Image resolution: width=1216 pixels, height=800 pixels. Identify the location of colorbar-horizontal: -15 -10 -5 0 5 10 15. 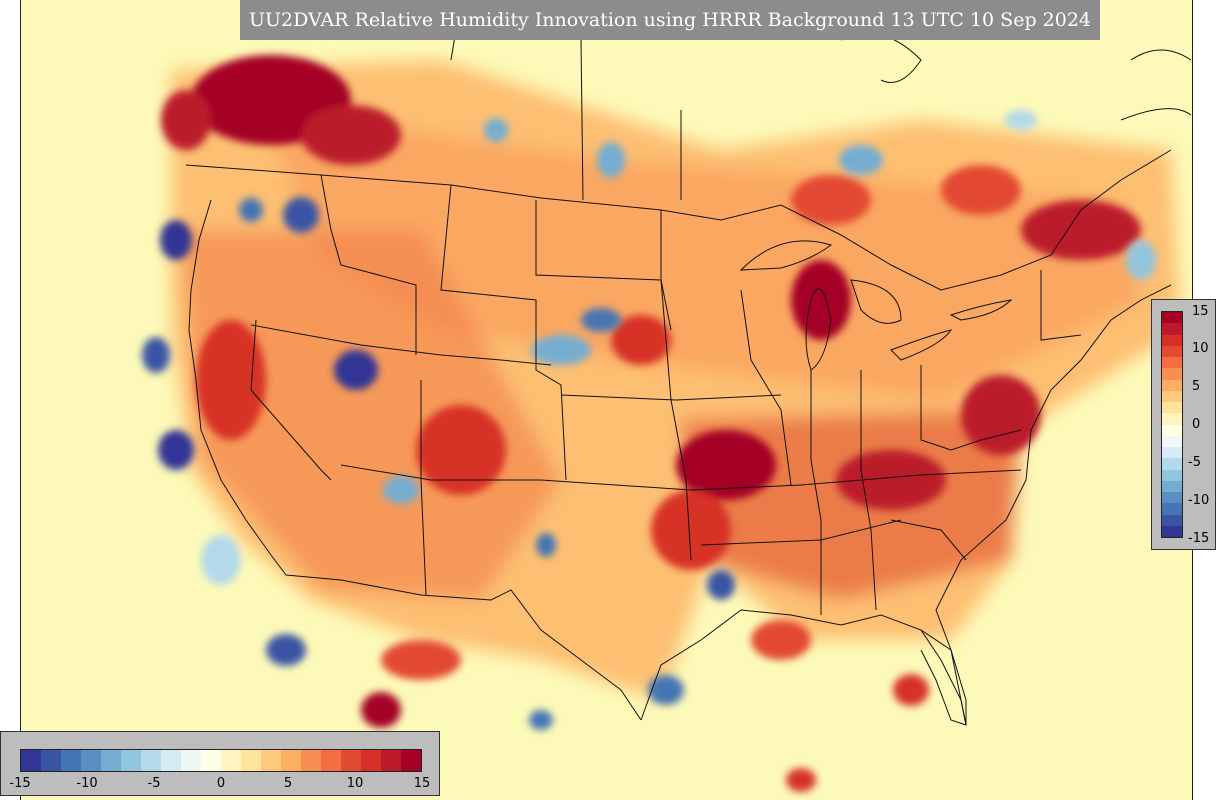
(220, 763).